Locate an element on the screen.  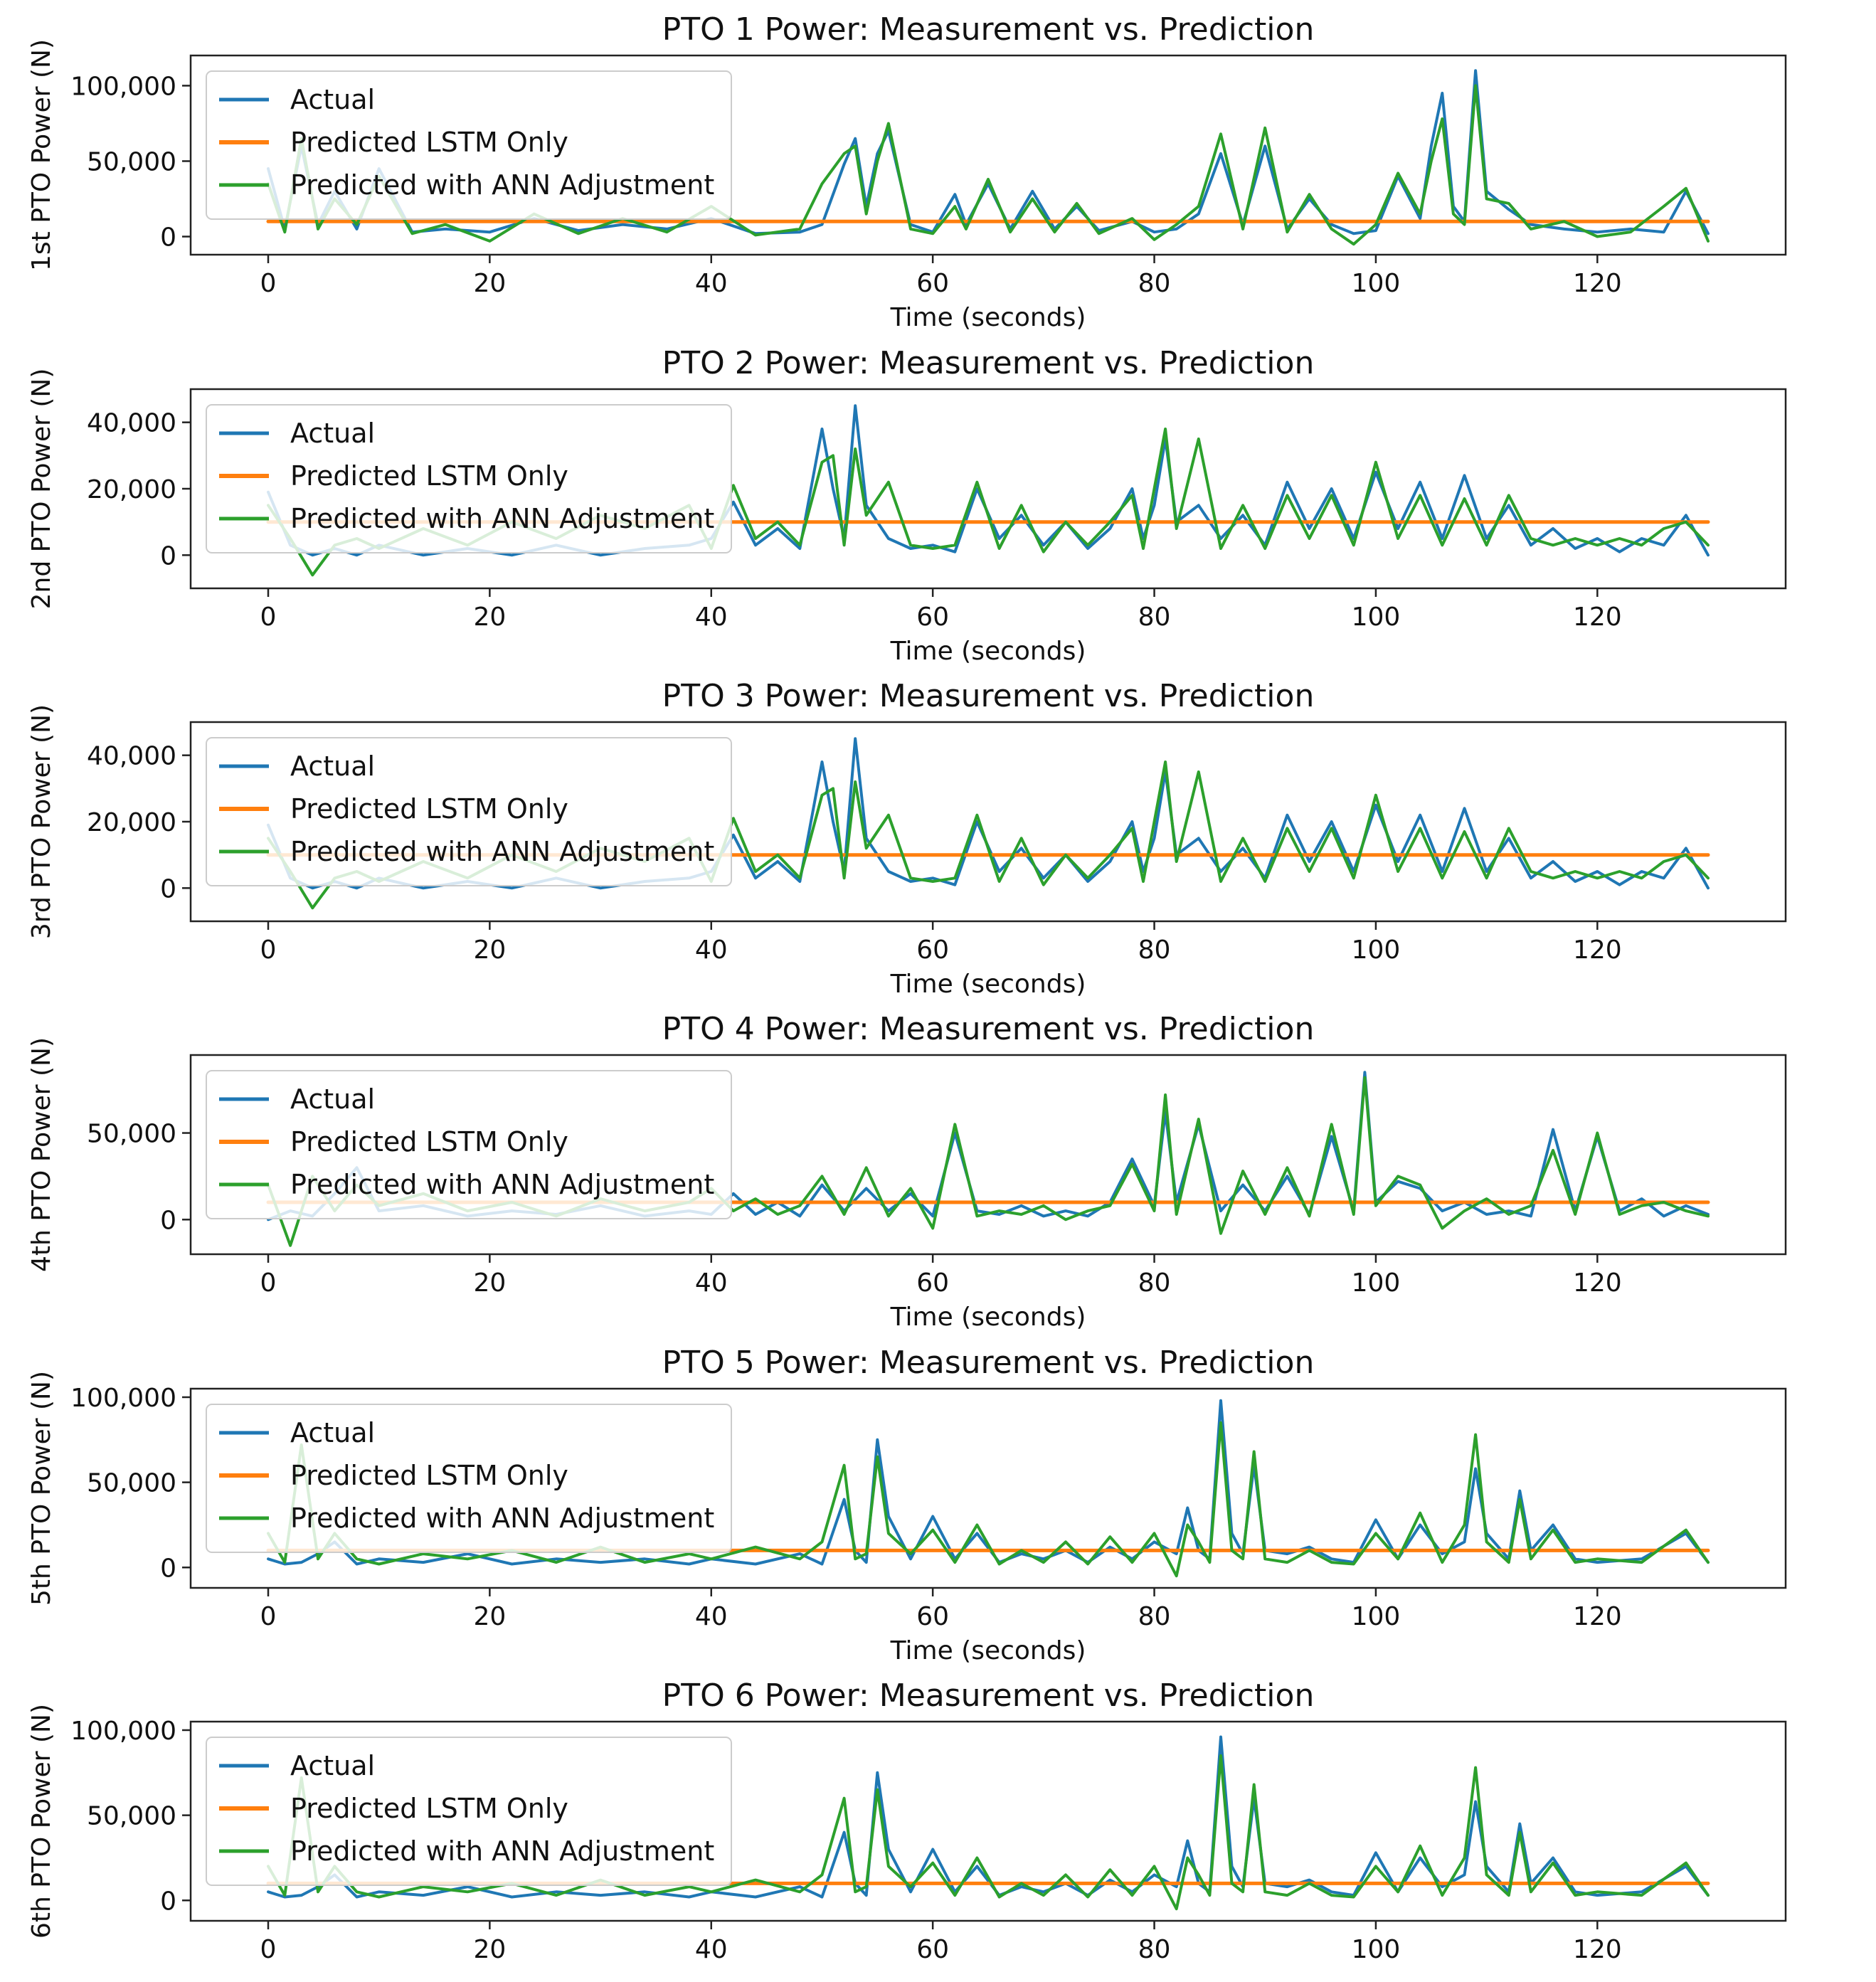
y-axis-label: 5th PTO Power (N) is located at coordinates (41, 1489).